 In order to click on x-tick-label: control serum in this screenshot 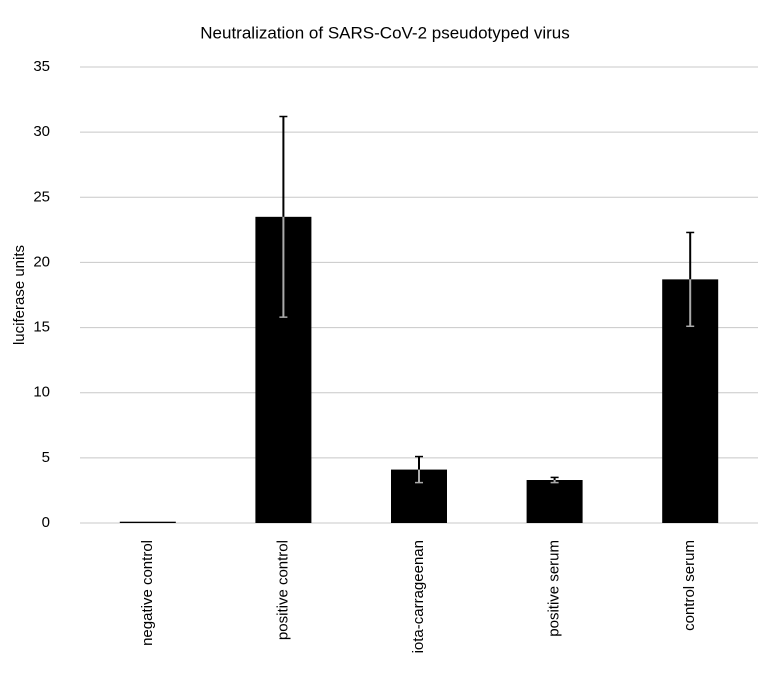, I will do `click(689, 585)`.